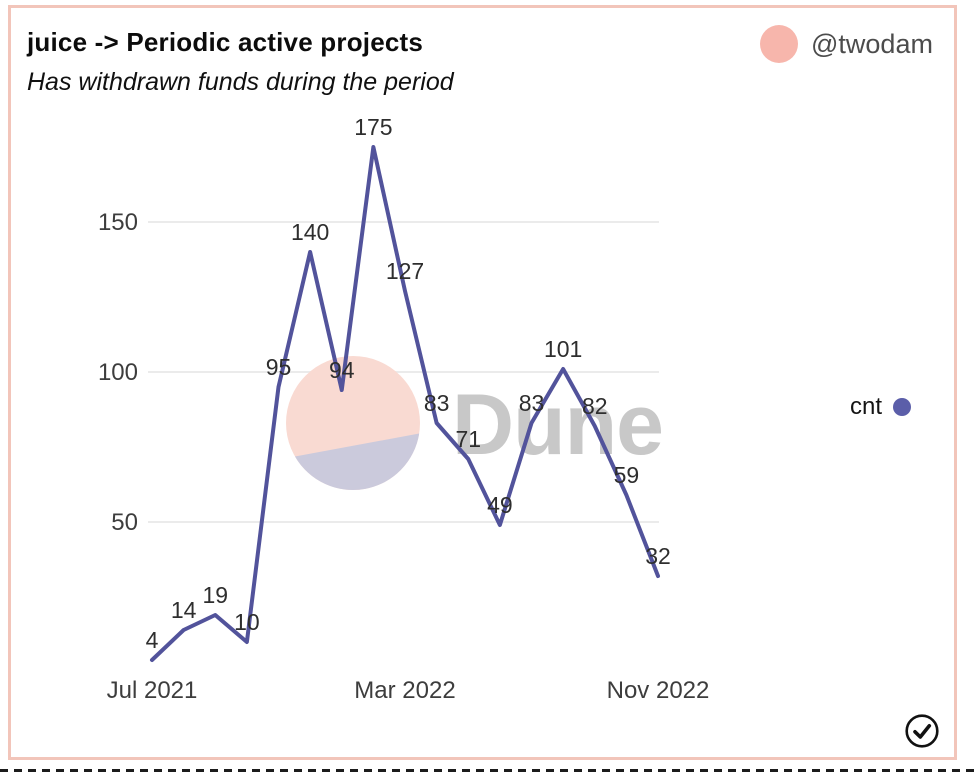  What do you see at coordinates (595, 406) in the screenshot?
I see `point-value-label: 82` at bounding box center [595, 406].